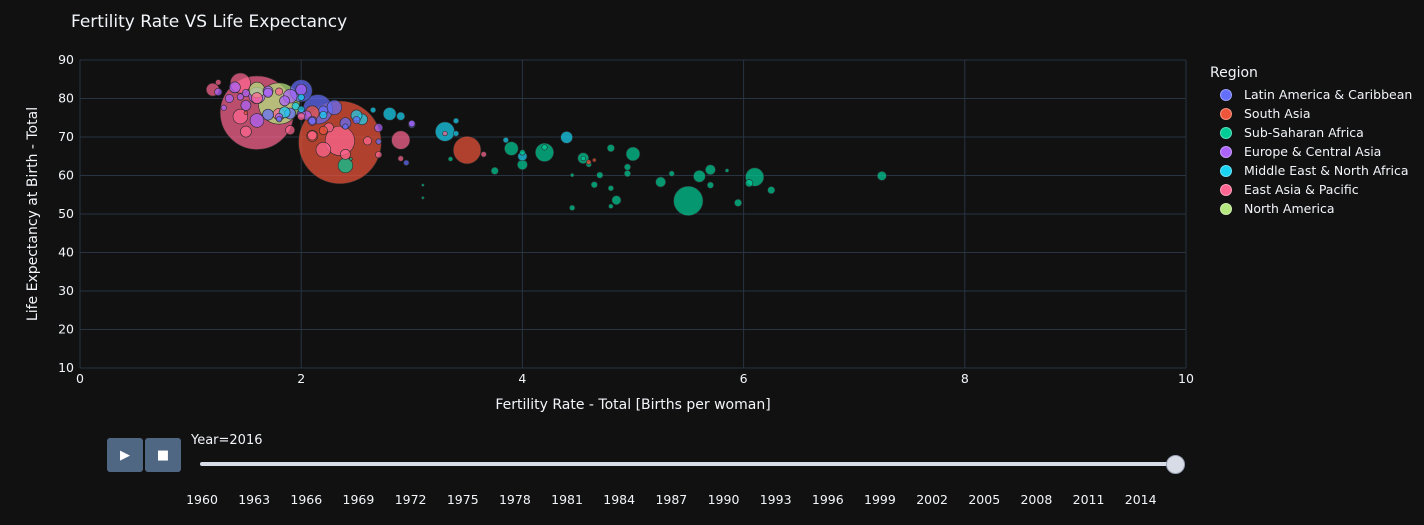 The height and width of the screenshot is (525, 1424). I want to click on x-tick-label: 2, so click(301, 378).